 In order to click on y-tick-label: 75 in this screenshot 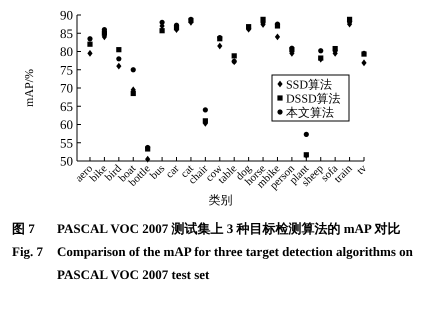, I will do `click(66, 70)`.